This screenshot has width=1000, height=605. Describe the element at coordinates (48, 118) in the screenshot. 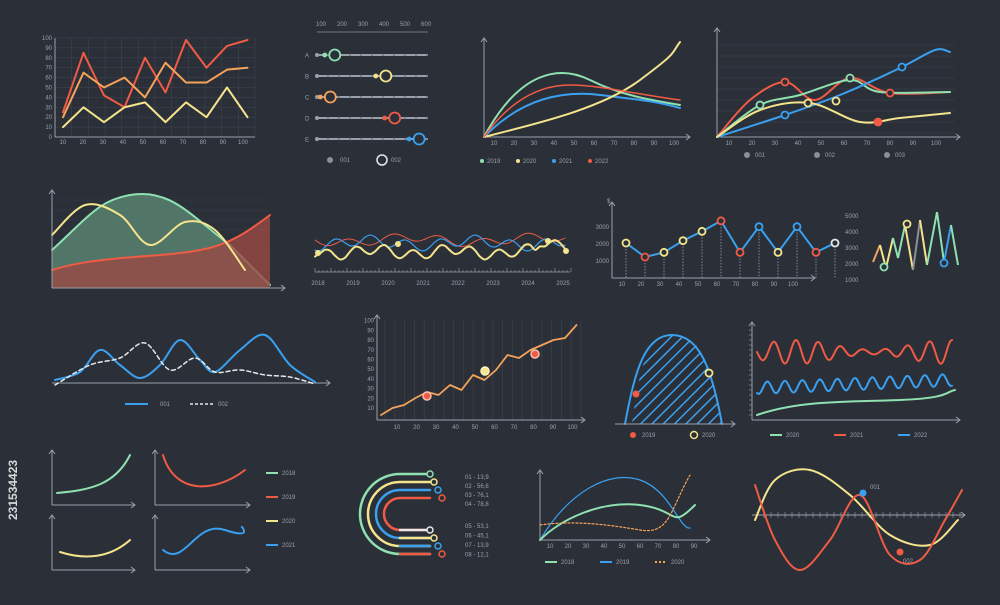

I see `y-tick-label: 20` at that location.